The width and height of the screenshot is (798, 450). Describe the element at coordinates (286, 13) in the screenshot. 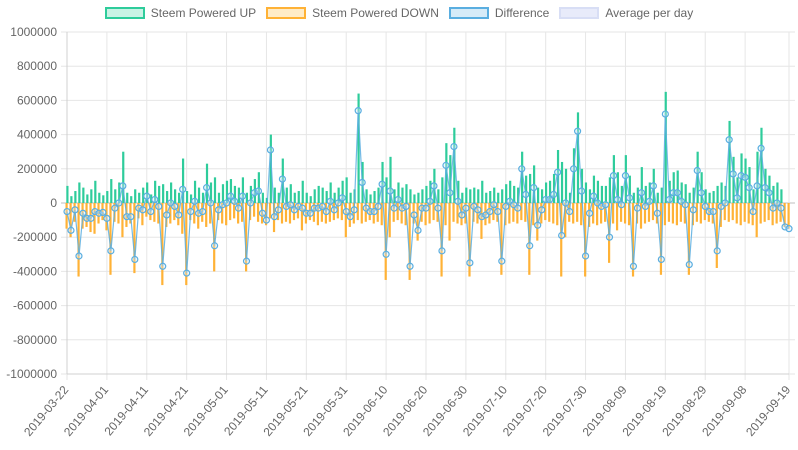

I see `legend-swatch-powered-down` at that location.